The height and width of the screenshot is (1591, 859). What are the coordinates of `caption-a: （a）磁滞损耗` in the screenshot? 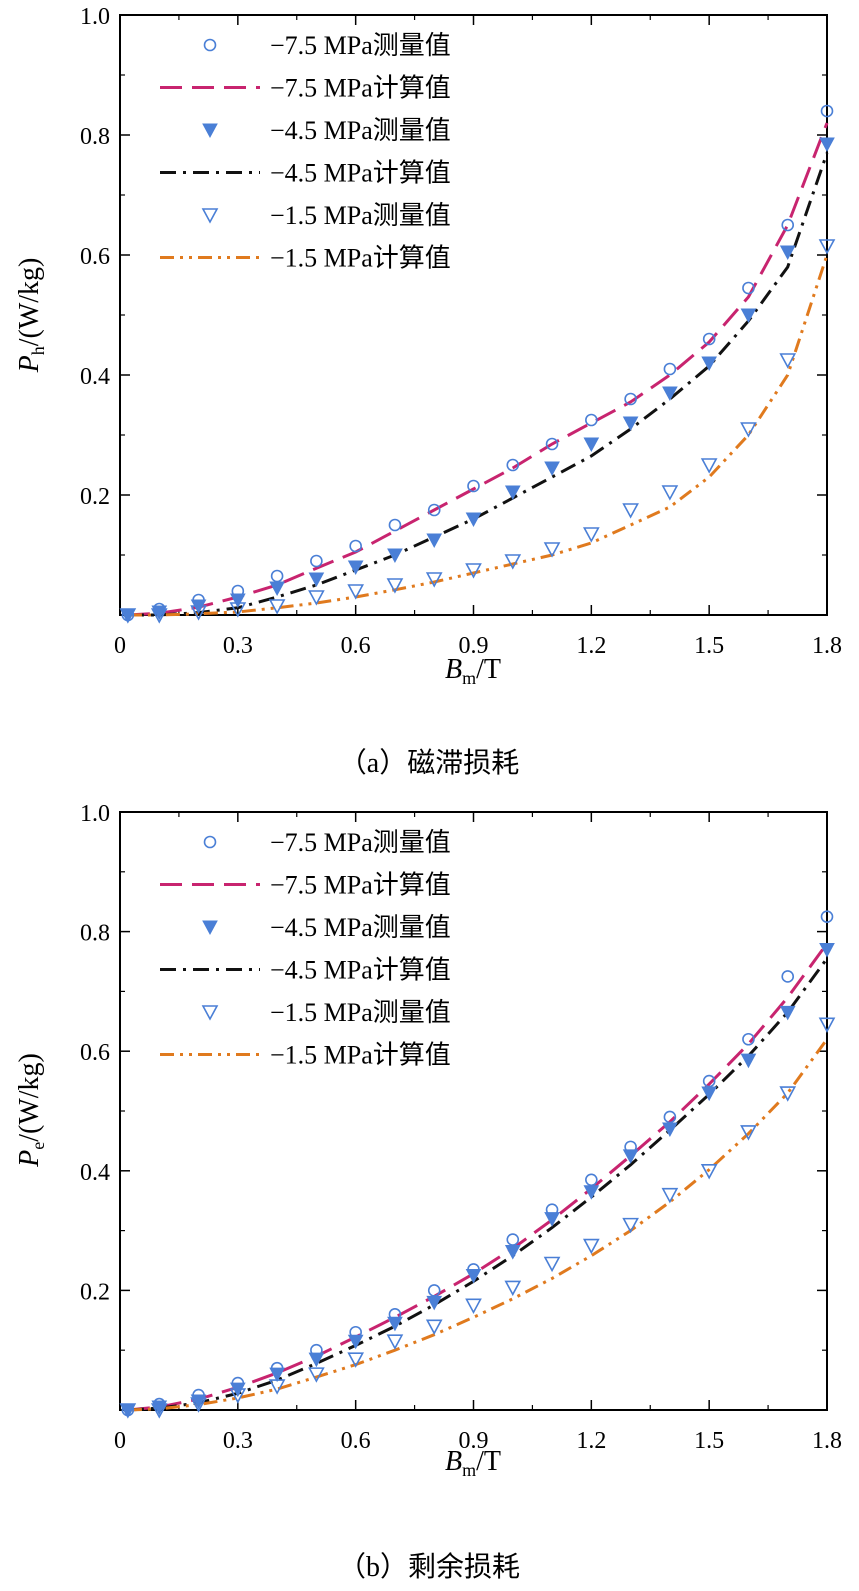 It's located at (429, 763).